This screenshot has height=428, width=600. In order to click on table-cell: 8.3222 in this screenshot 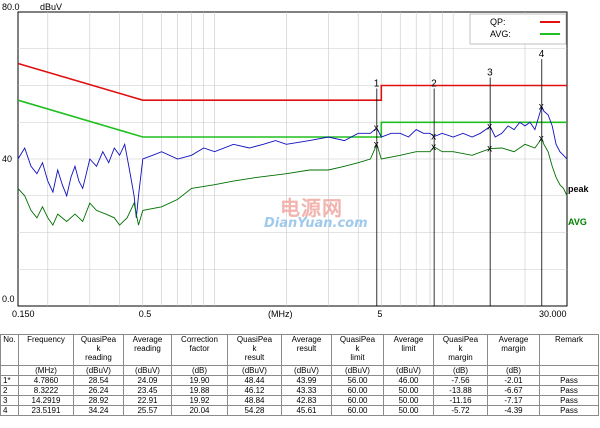, I will do `click(46, 390)`.